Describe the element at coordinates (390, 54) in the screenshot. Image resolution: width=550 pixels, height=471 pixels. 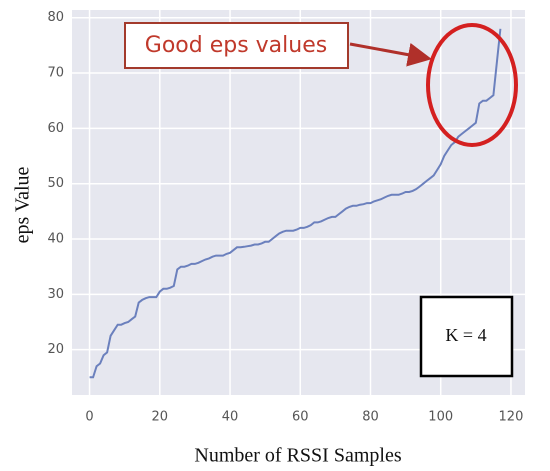
I see `annotation-arrow` at that location.